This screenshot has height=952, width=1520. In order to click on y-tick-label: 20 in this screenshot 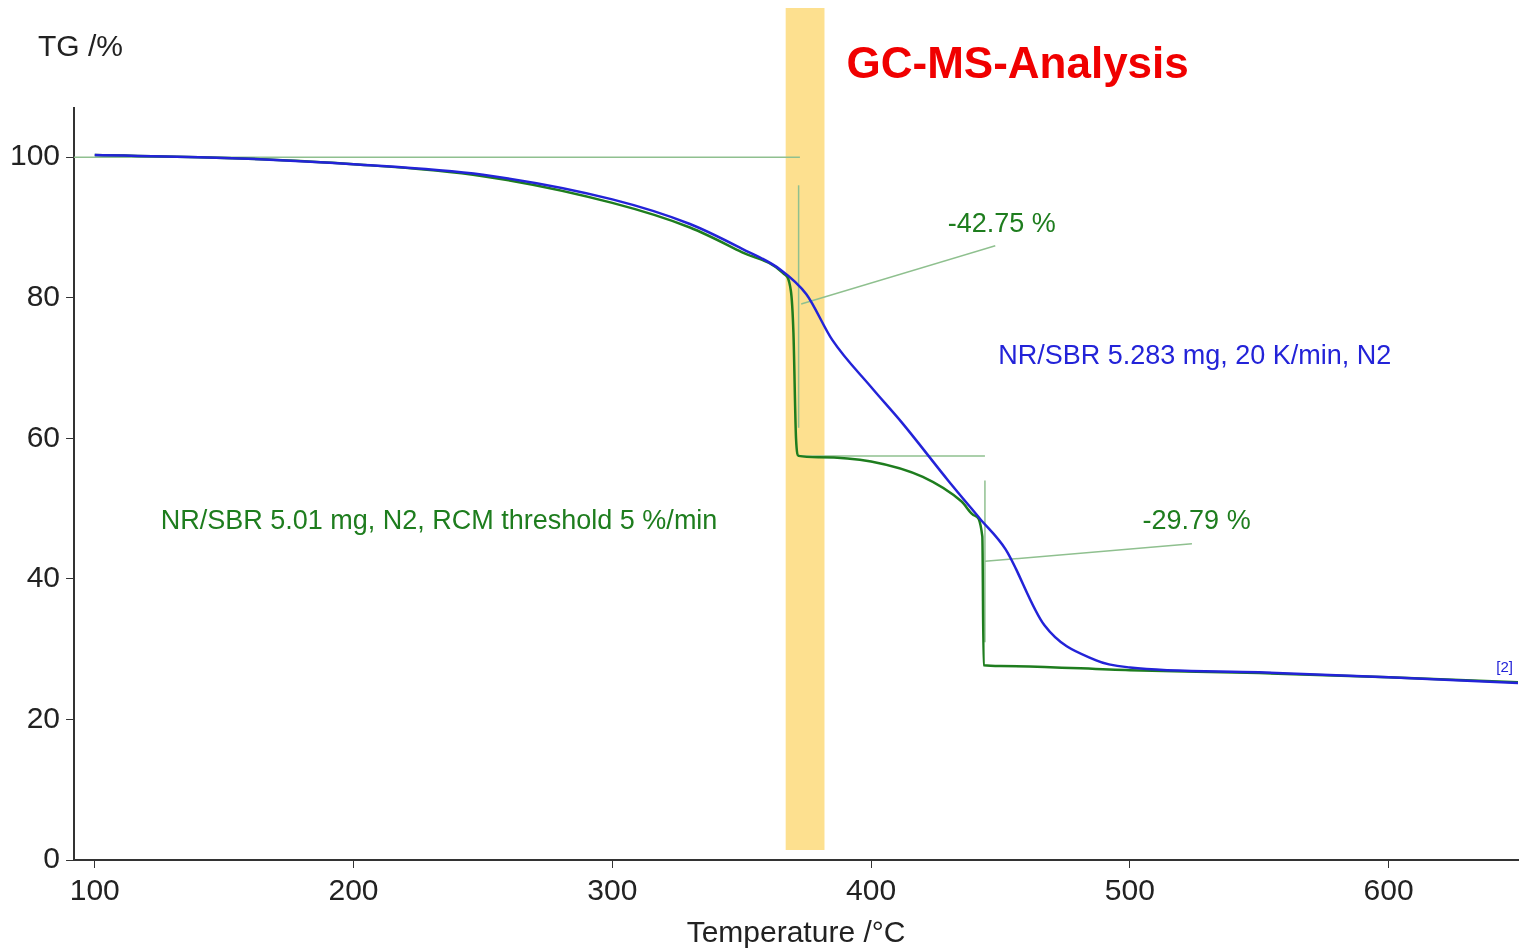, I will do `click(43, 717)`.